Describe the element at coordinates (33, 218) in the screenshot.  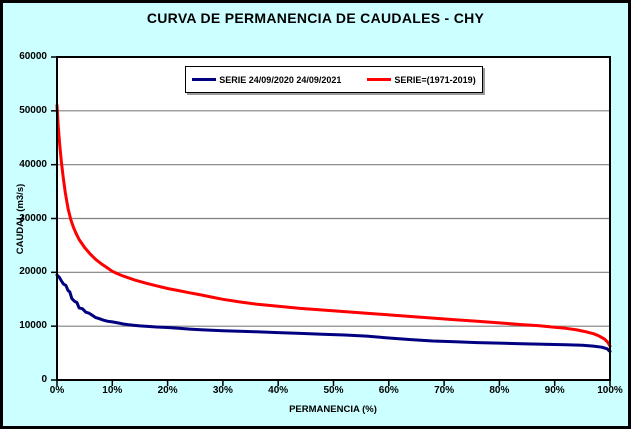
I see `y-tick-label: 30000` at that location.